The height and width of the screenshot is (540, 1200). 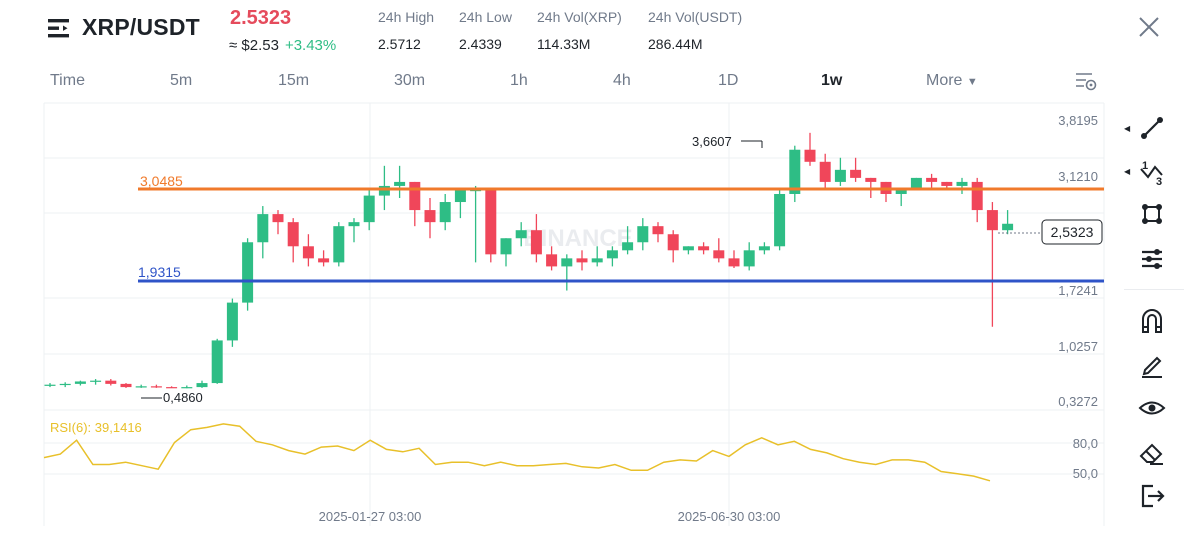 I want to click on price-tick: 1,7241, so click(x=1078, y=290).